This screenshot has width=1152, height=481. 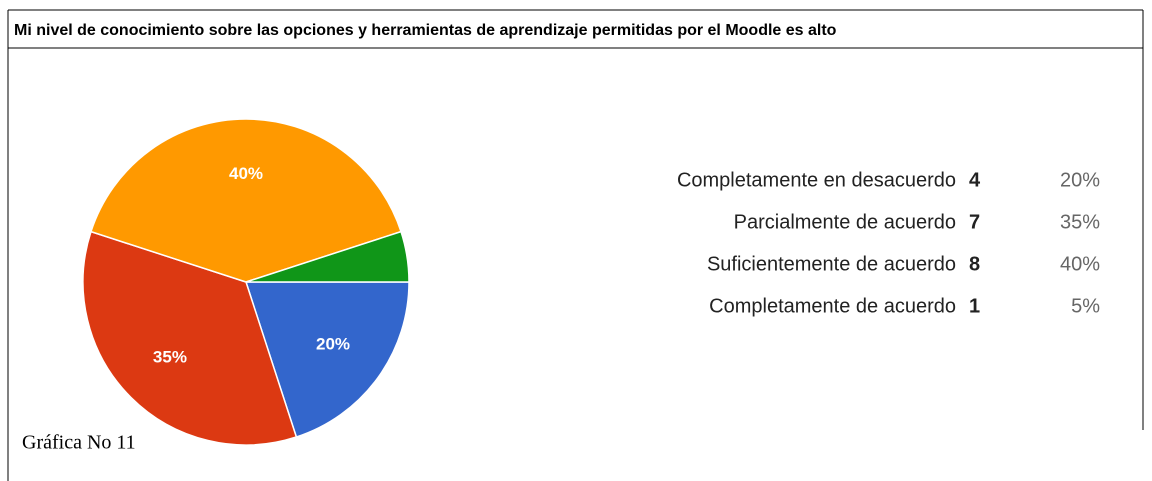 What do you see at coordinates (333, 344) in the screenshot?
I see `slice-label: 20%` at bounding box center [333, 344].